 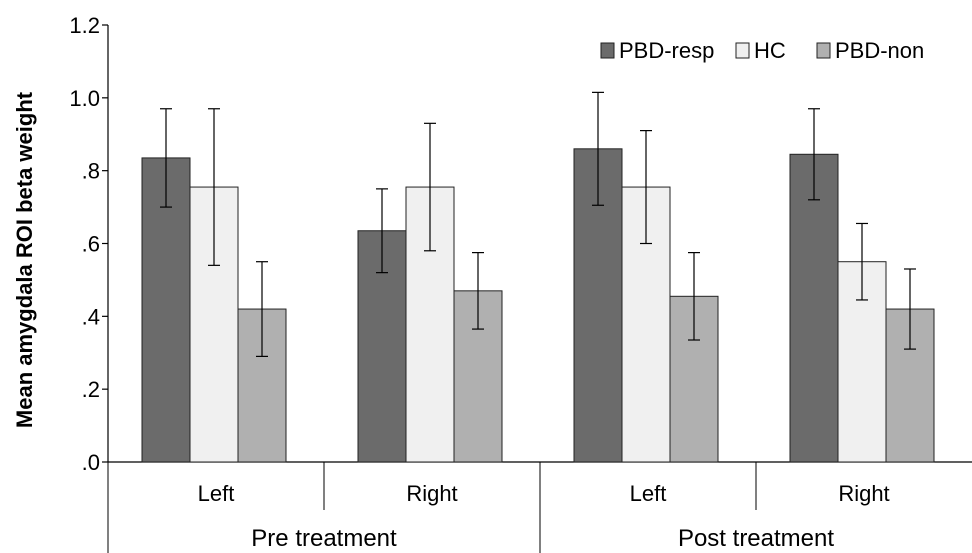 I want to click on legend: PBD-resp HC PBD-non, so click(x=762, y=50).